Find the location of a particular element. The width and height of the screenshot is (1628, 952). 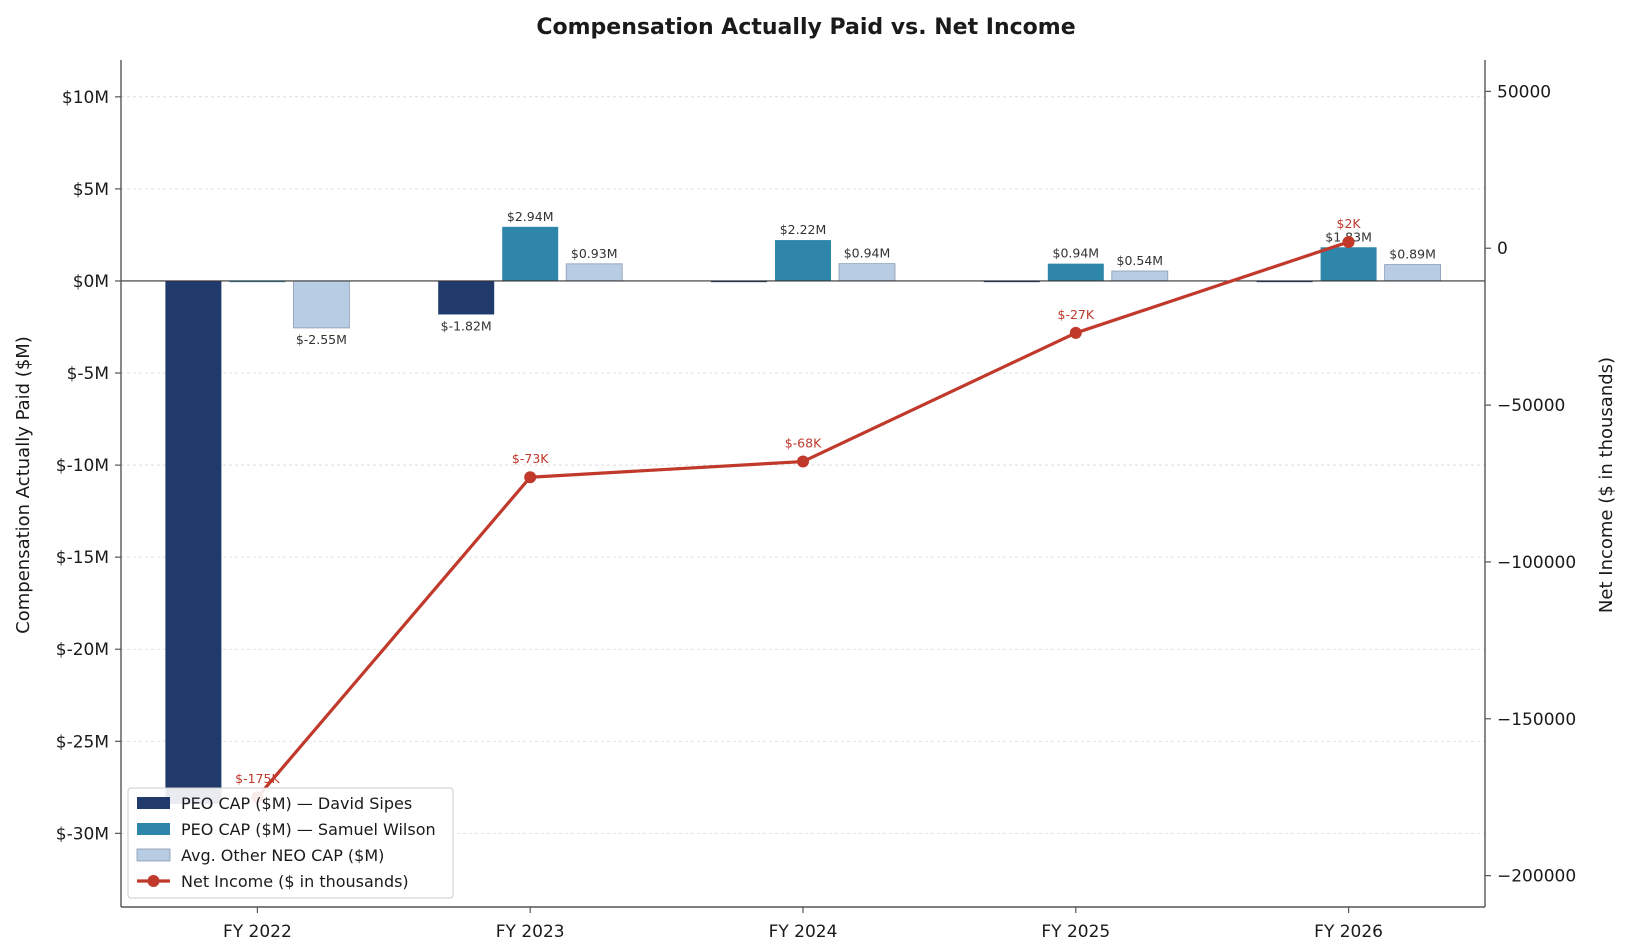

y2-axis-label: Net Income ($ in thousands) is located at coordinates (1606, 485).